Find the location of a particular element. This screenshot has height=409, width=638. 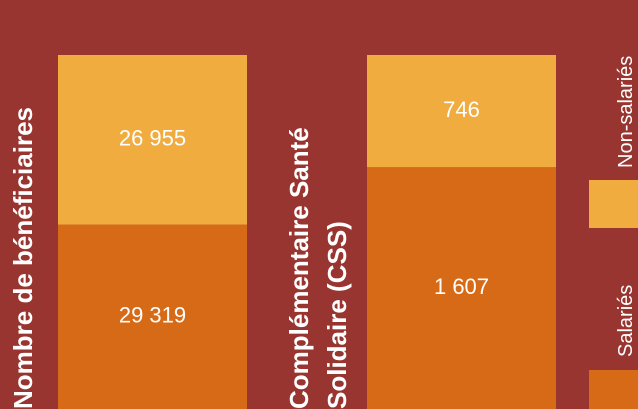

value-label: 26 955 is located at coordinates (152, 138).